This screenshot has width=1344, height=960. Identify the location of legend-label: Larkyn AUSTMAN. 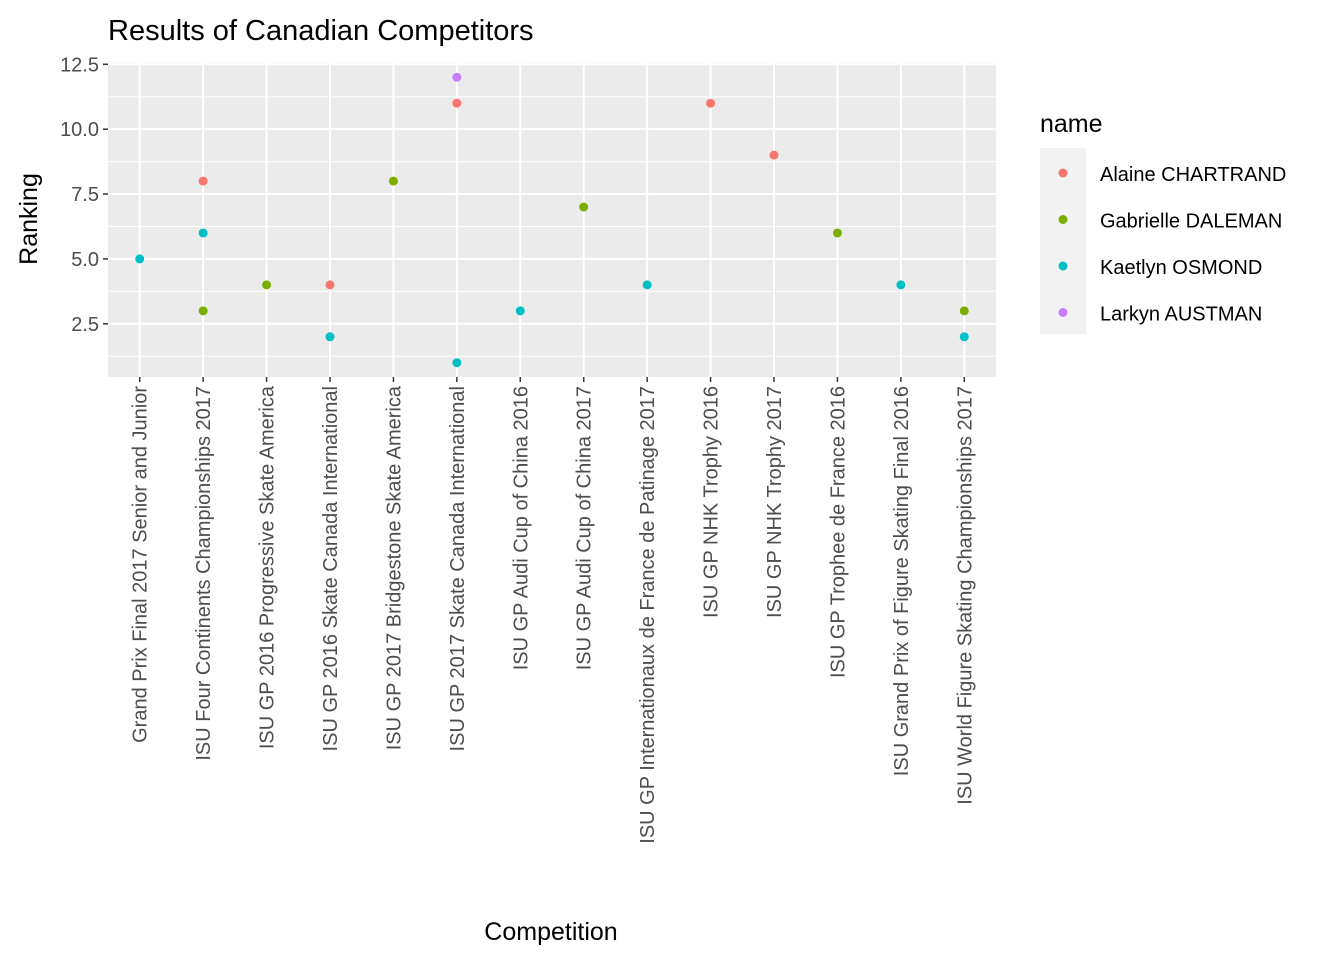
(1181, 315).